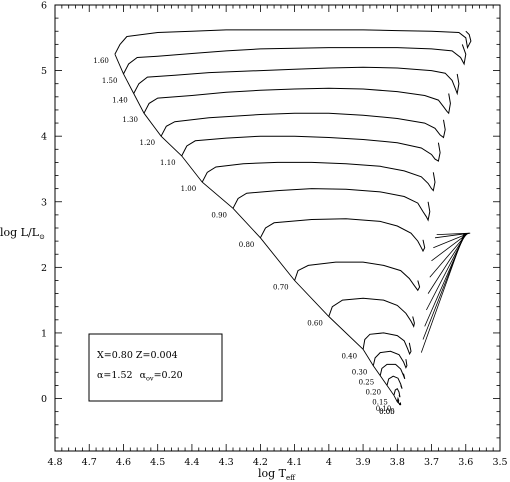 The image size is (510, 482). What do you see at coordinates (398, 400) in the screenshot?
I see `track-0.10` at bounding box center [398, 400].